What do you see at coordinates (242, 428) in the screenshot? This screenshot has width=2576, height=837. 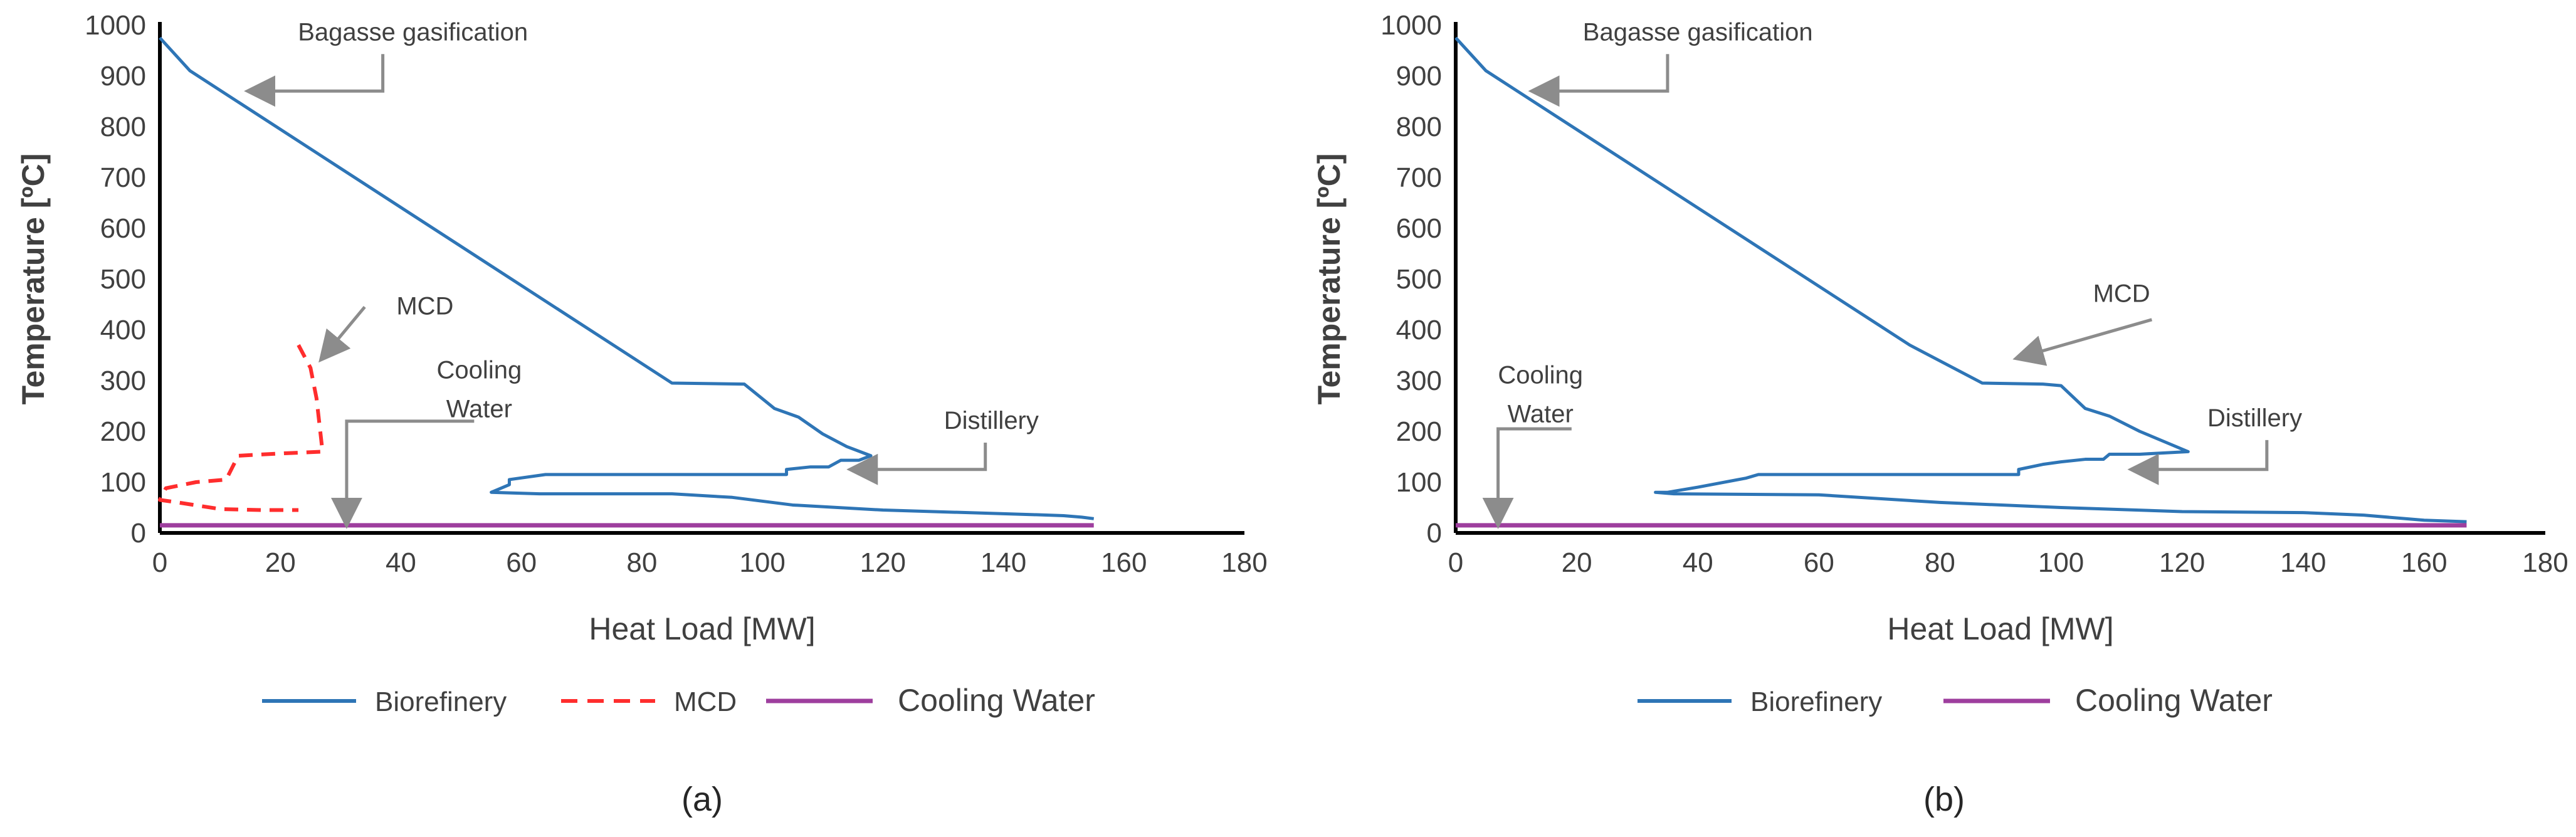 I see `series-line-mcd` at bounding box center [242, 428].